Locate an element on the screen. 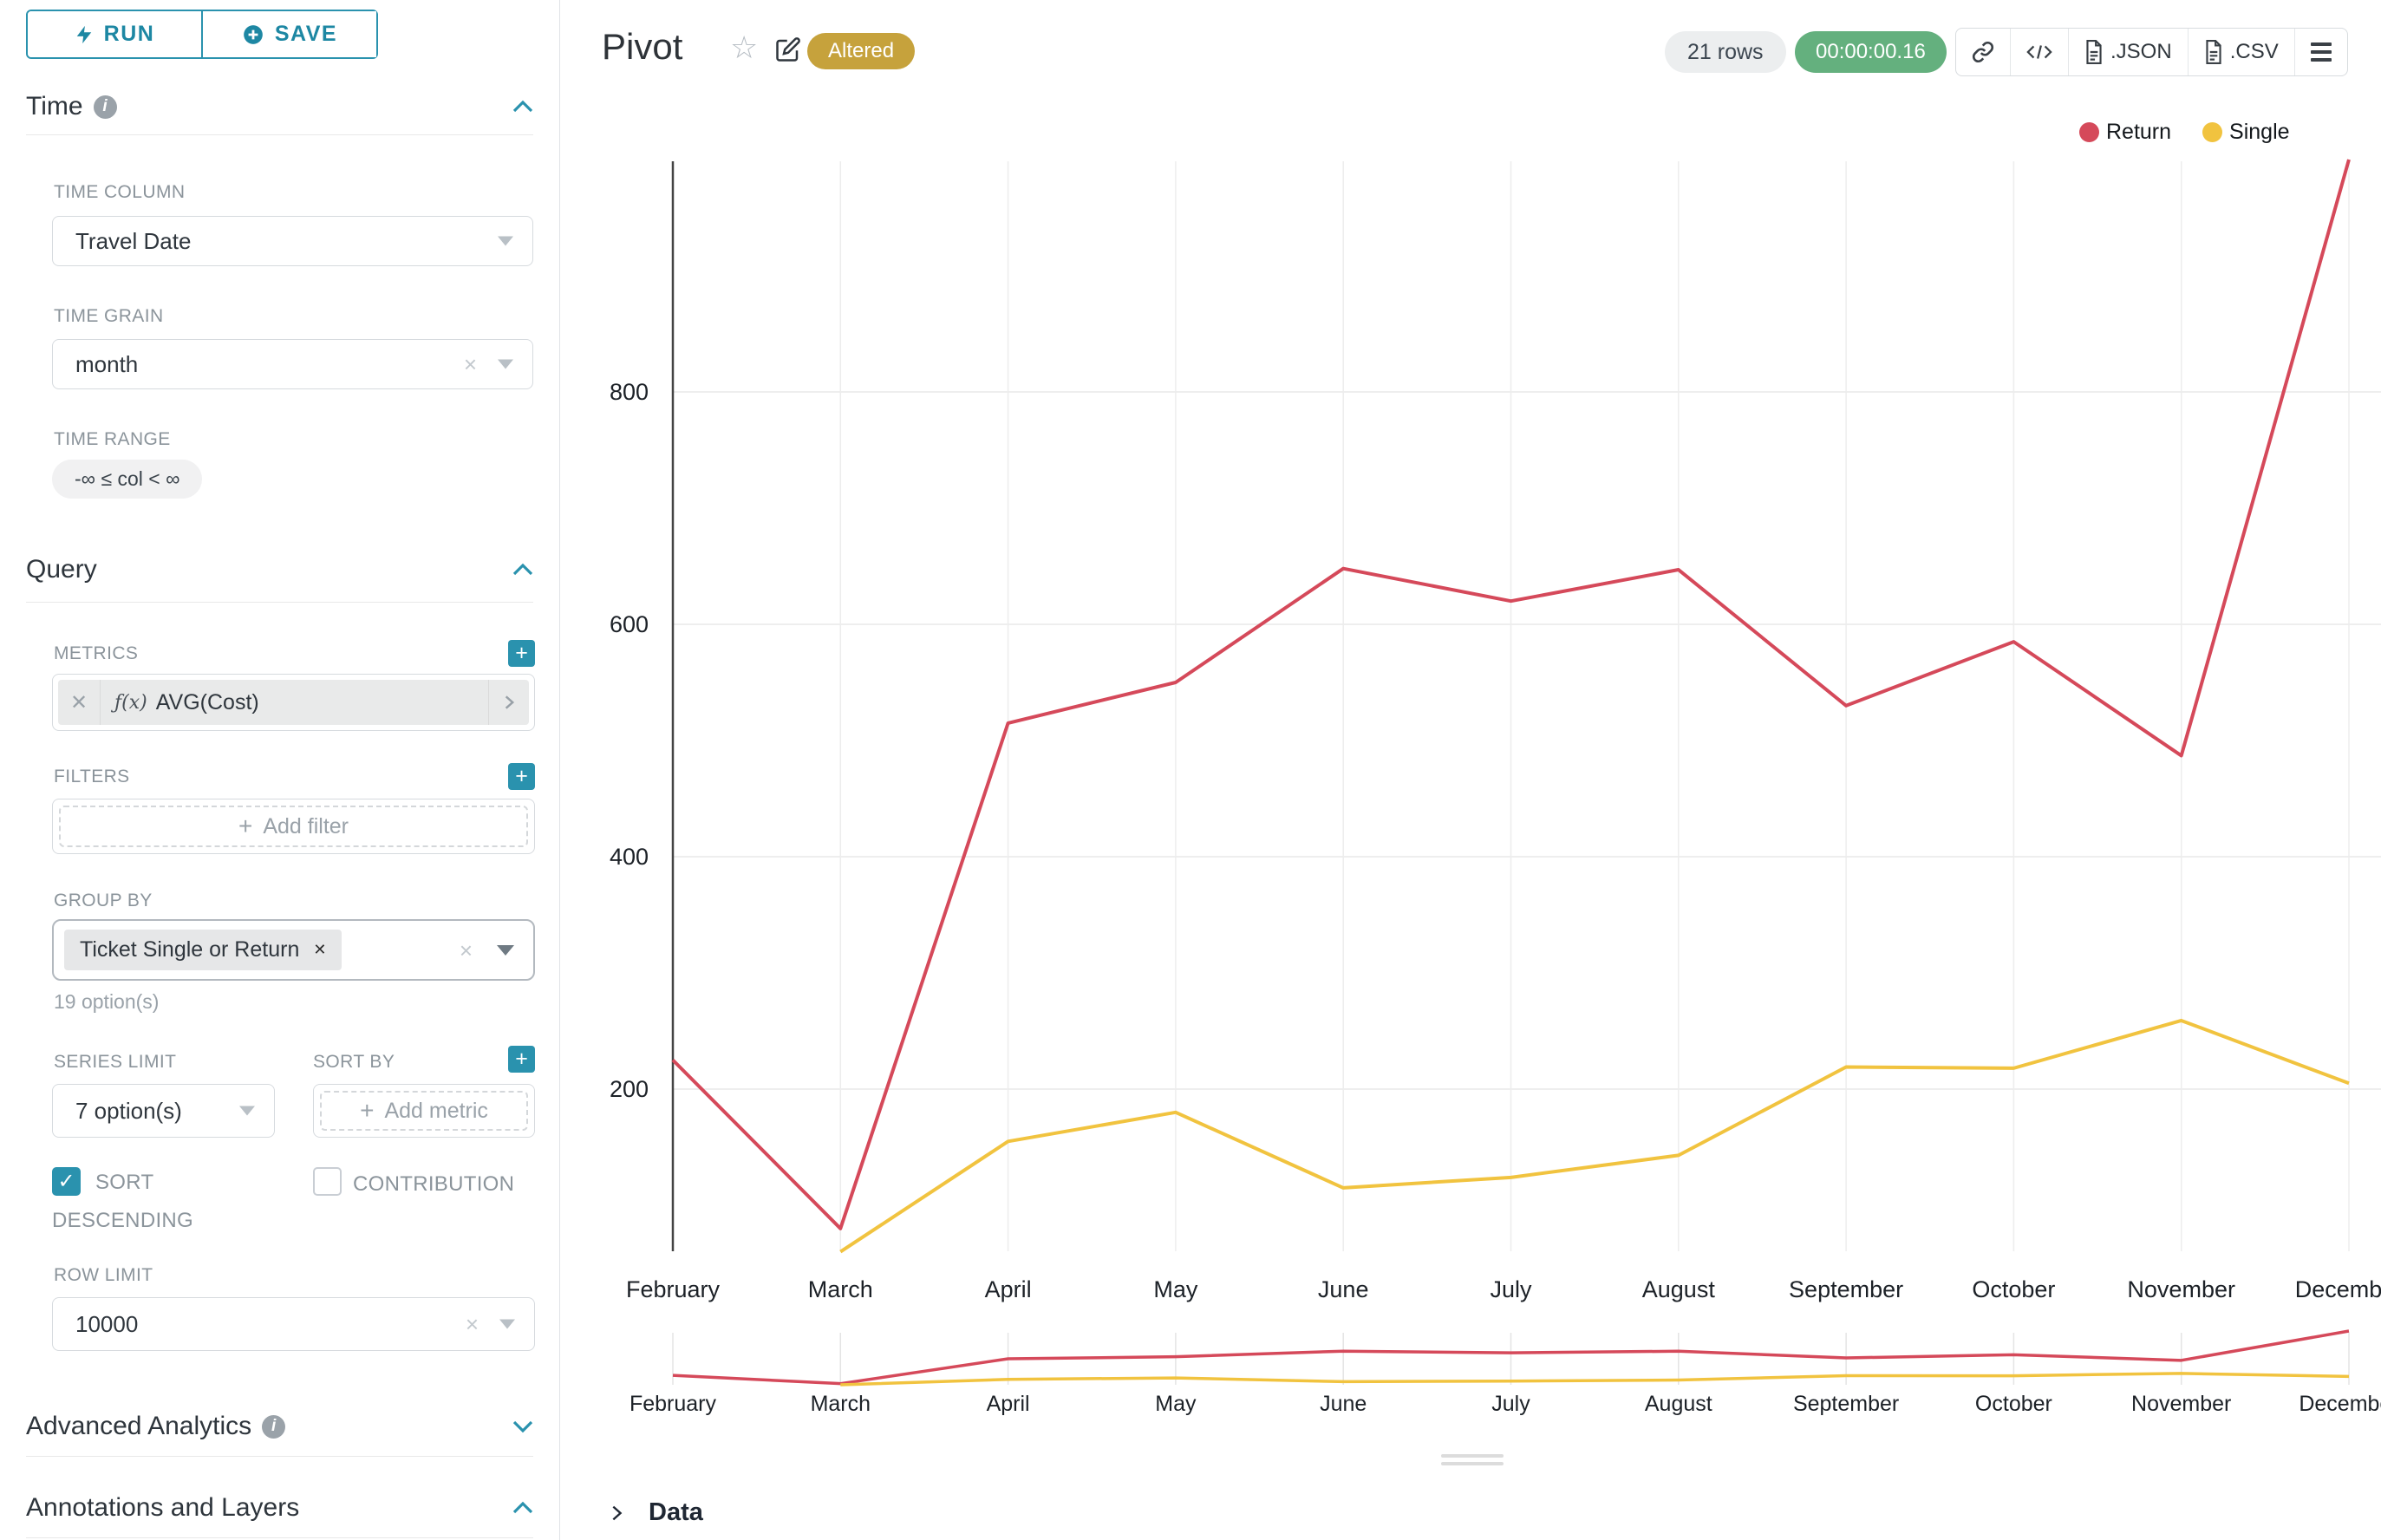 The width and height of the screenshot is (2381, 1540). group-by-token-label: Ticket Single or Return is located at coordinates (190, 949).